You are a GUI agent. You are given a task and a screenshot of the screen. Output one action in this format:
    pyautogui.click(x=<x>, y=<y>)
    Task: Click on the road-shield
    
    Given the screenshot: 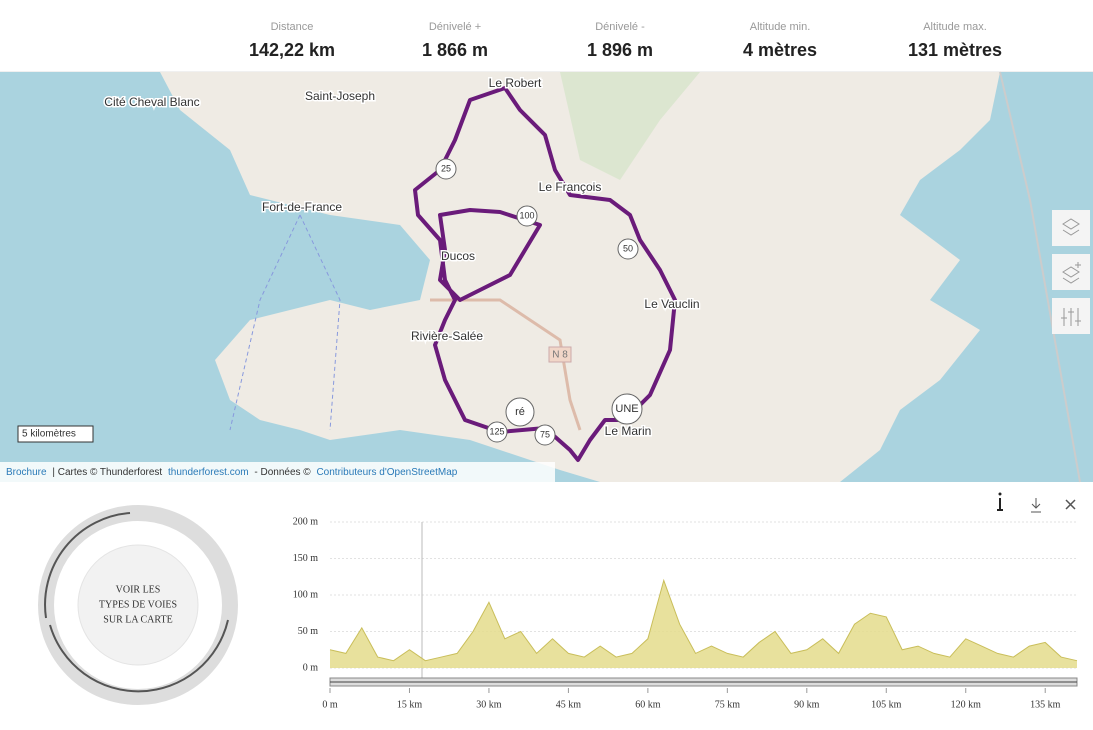 What is the action you would take?
    pyautogui.click(x=560, y=354)
    